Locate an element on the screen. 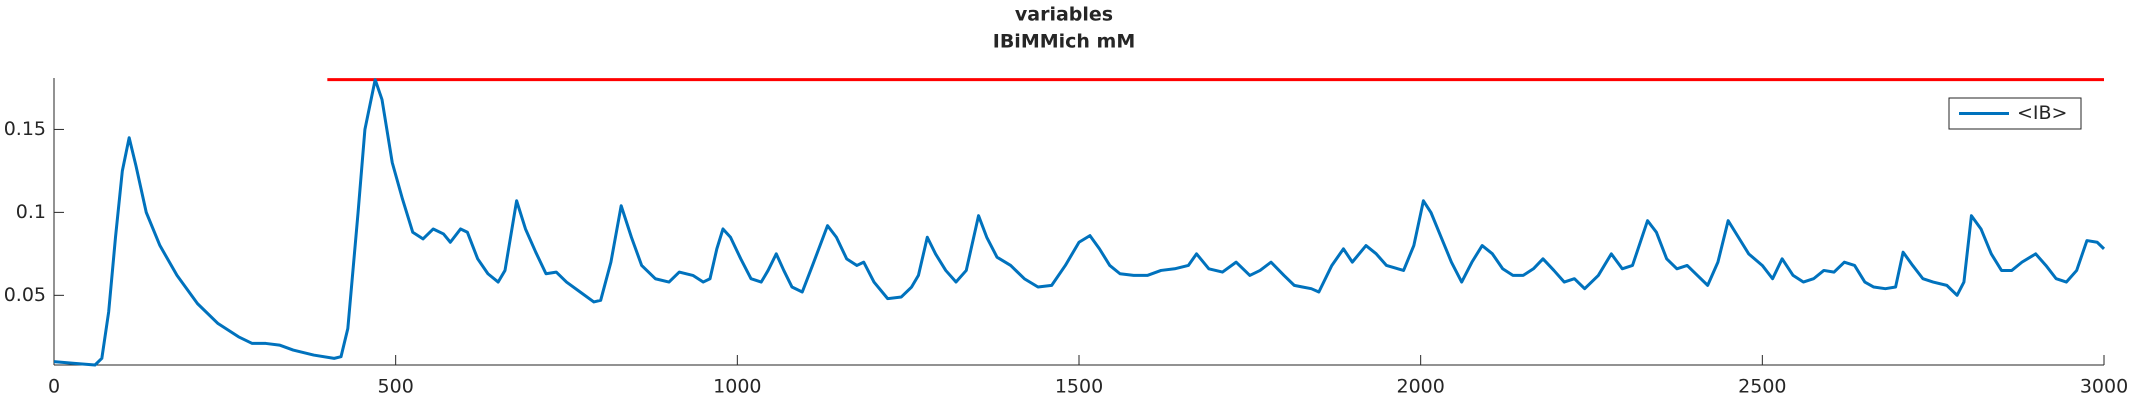 This screenshot has height=400, width=2133. x-tick-label: 1500 is located at coordinates (1079, 387).